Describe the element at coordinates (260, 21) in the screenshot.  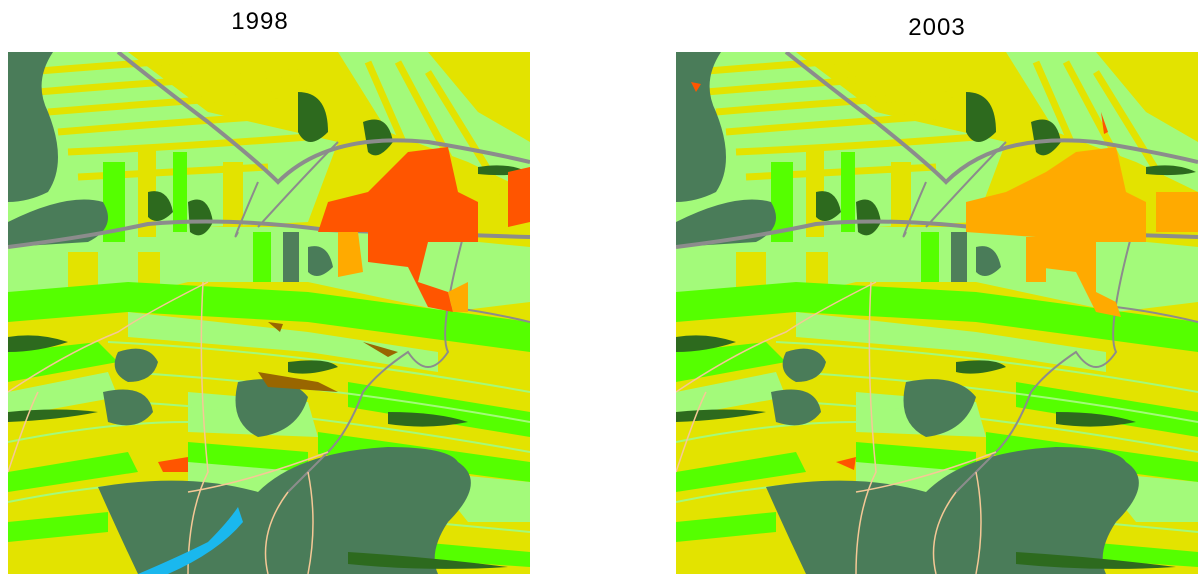
I see `panel-title: 1998` at that location.